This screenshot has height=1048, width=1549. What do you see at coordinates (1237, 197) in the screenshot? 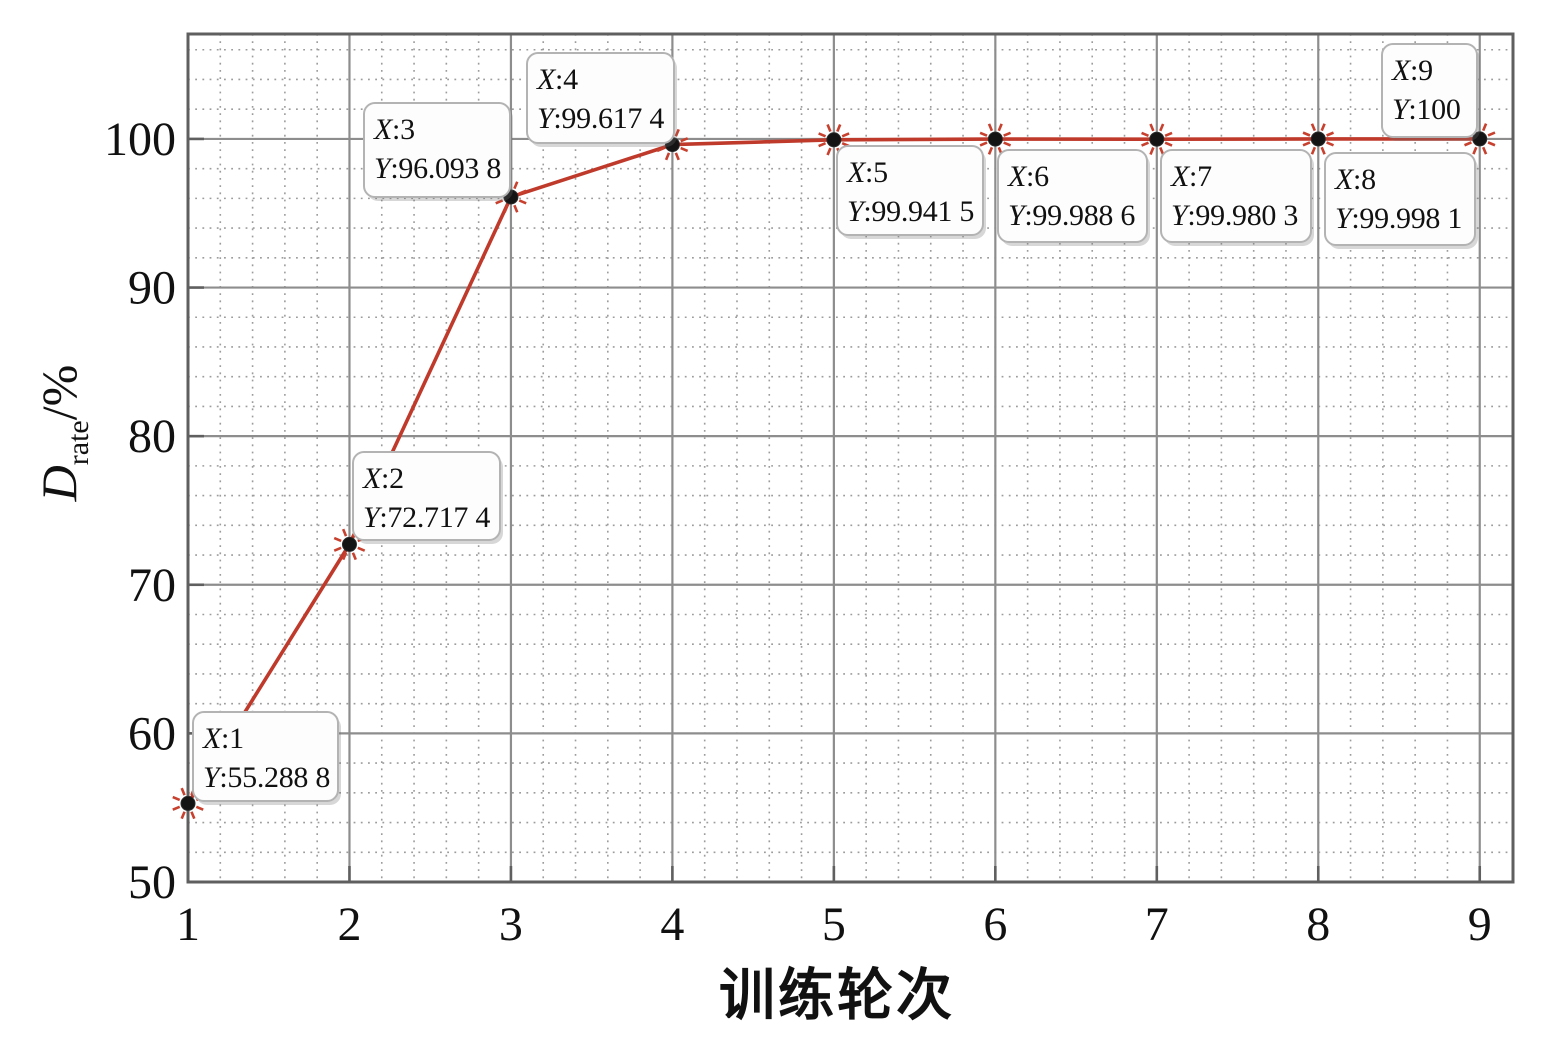
I see `datatip: X:7 Y:99.980 3` at bounding box center [1237, 197].